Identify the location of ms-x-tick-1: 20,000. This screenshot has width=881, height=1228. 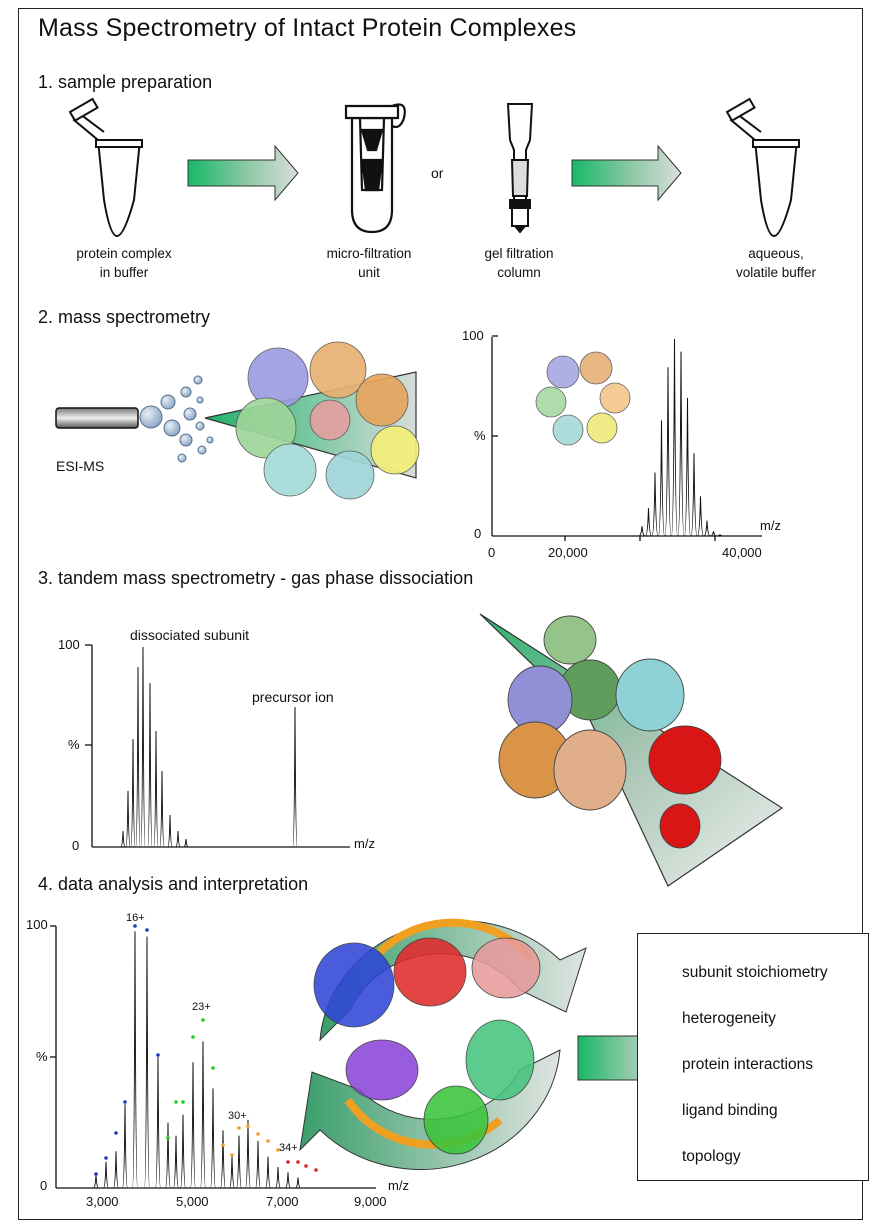
(568, 552).